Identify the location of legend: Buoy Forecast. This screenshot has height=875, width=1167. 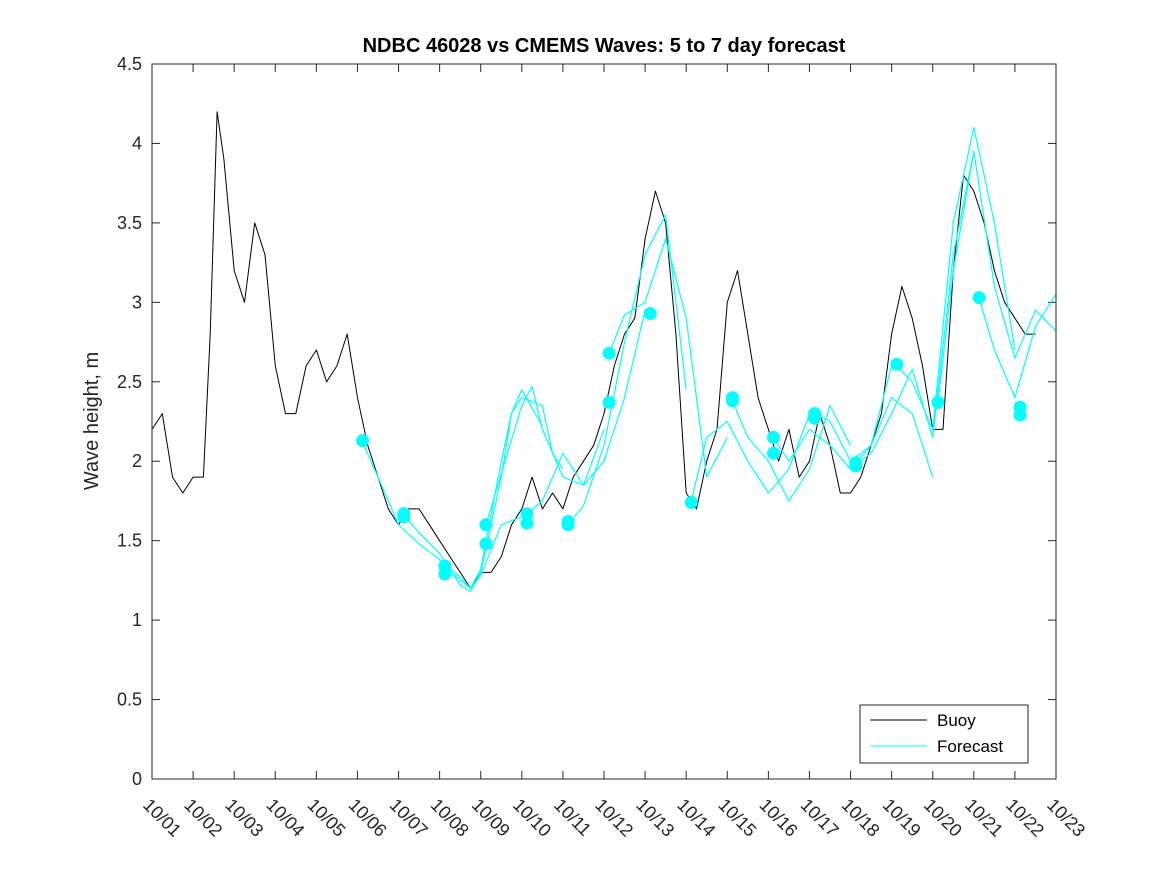
(944, 734).